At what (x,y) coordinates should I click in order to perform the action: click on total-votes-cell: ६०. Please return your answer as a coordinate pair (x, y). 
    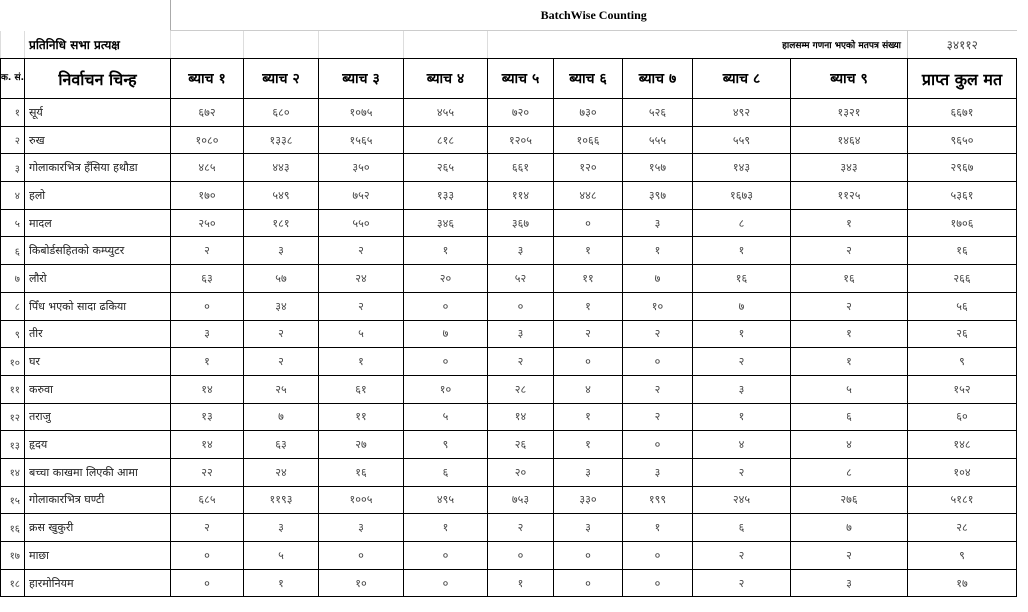
    Looking at the image, I should click on (962, 417).